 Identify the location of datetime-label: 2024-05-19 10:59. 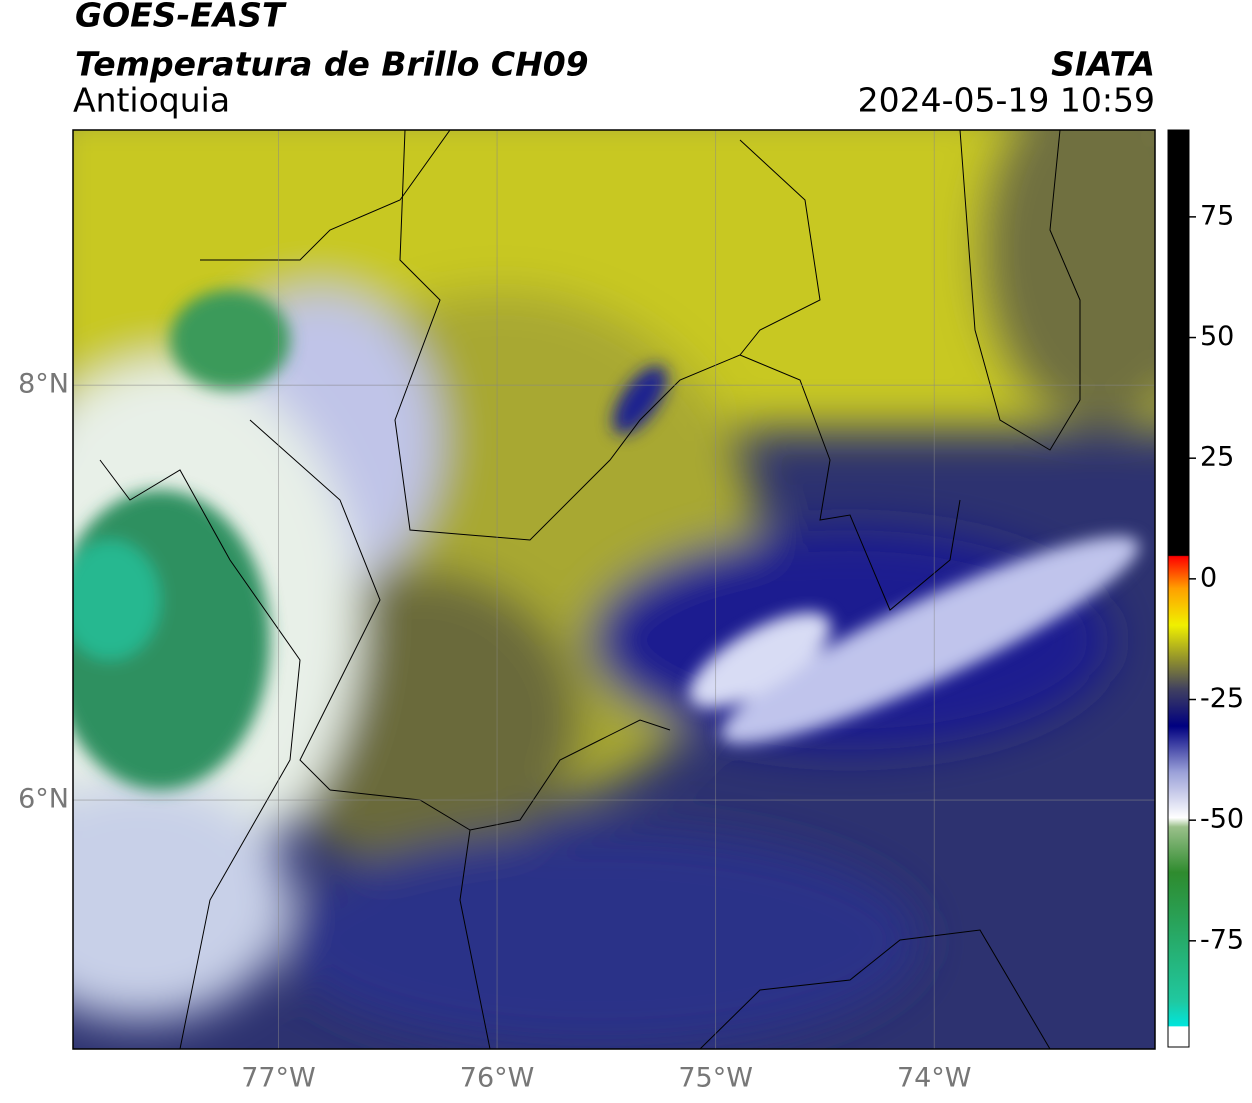
(1006, 100).